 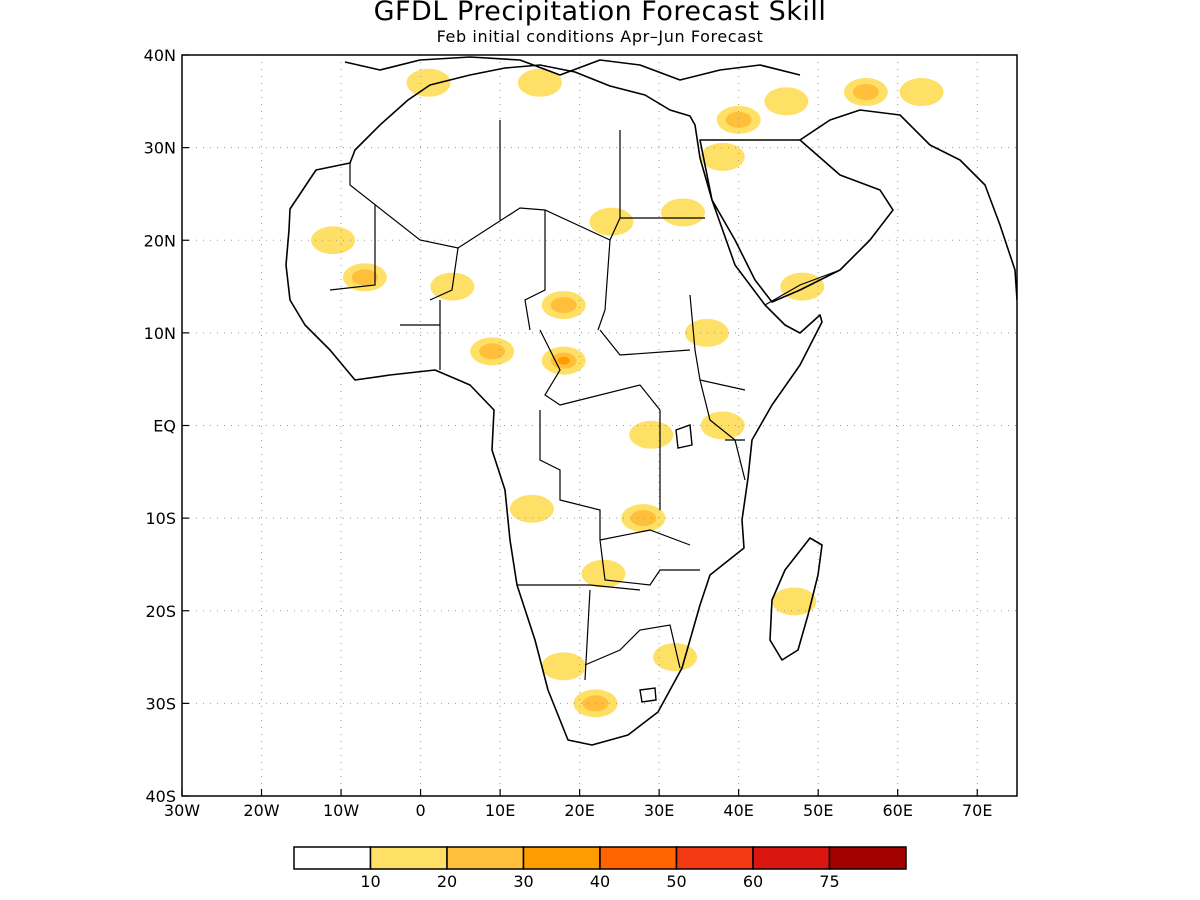 What do you see at coordinates (160, 333) in the screenshot?
I see `y-tick-label: 10N` at bounding box center [160, 333].